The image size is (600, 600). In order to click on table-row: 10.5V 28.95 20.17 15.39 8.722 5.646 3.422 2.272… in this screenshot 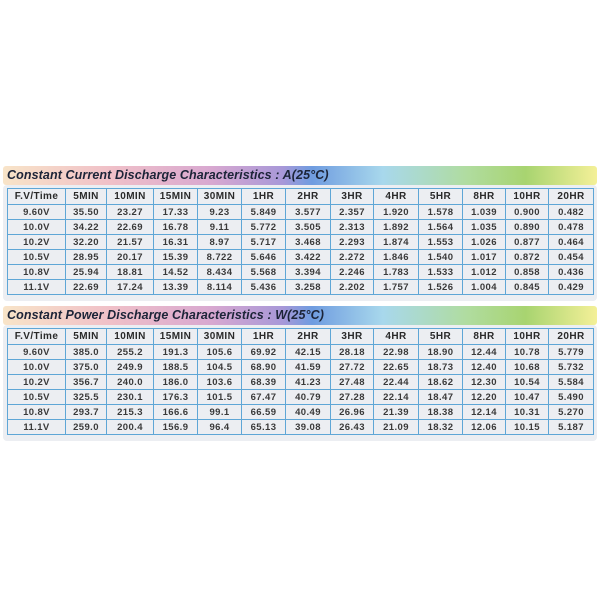, I will do `click(300, 257)`.